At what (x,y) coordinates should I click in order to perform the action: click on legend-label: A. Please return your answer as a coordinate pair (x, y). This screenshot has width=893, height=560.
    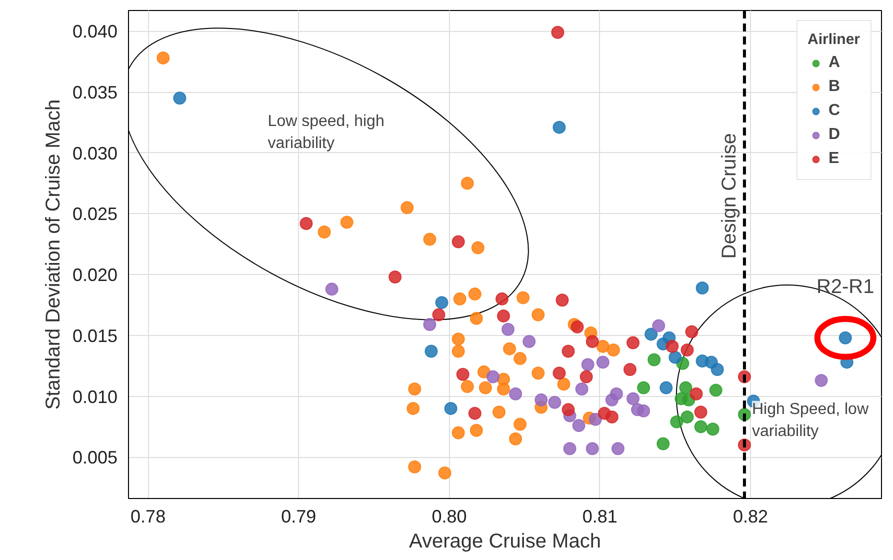
    Looking at the image, I should click on (835, 63).